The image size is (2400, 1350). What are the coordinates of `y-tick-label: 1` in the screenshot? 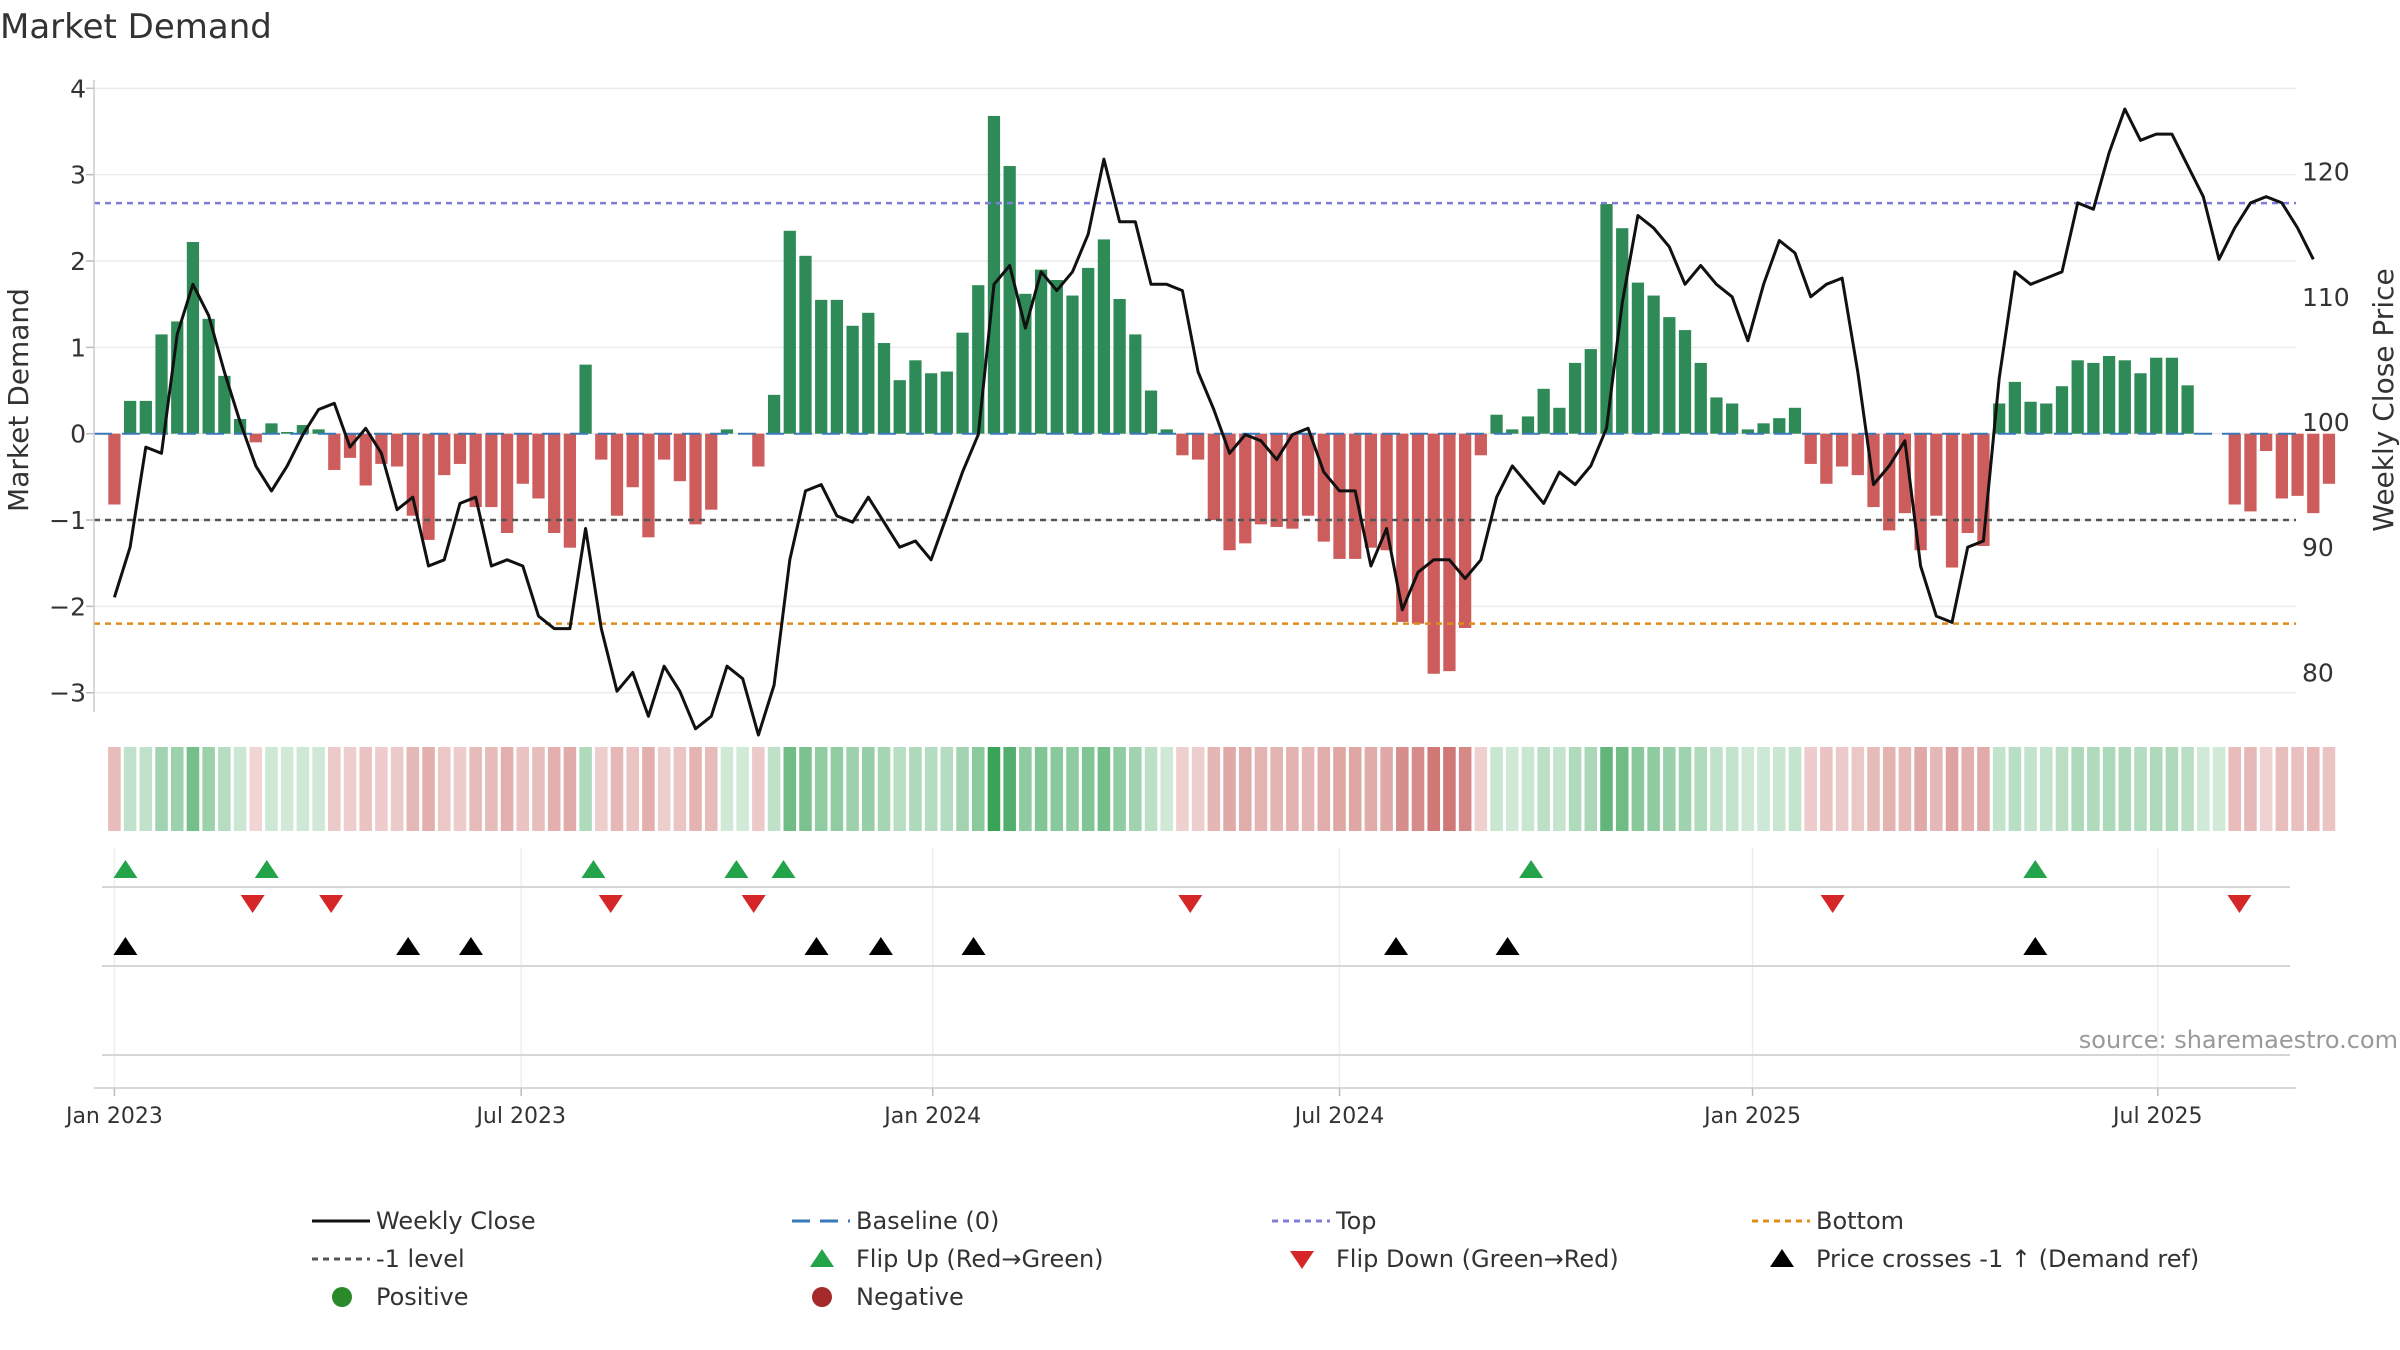 It's located at (78, 347).